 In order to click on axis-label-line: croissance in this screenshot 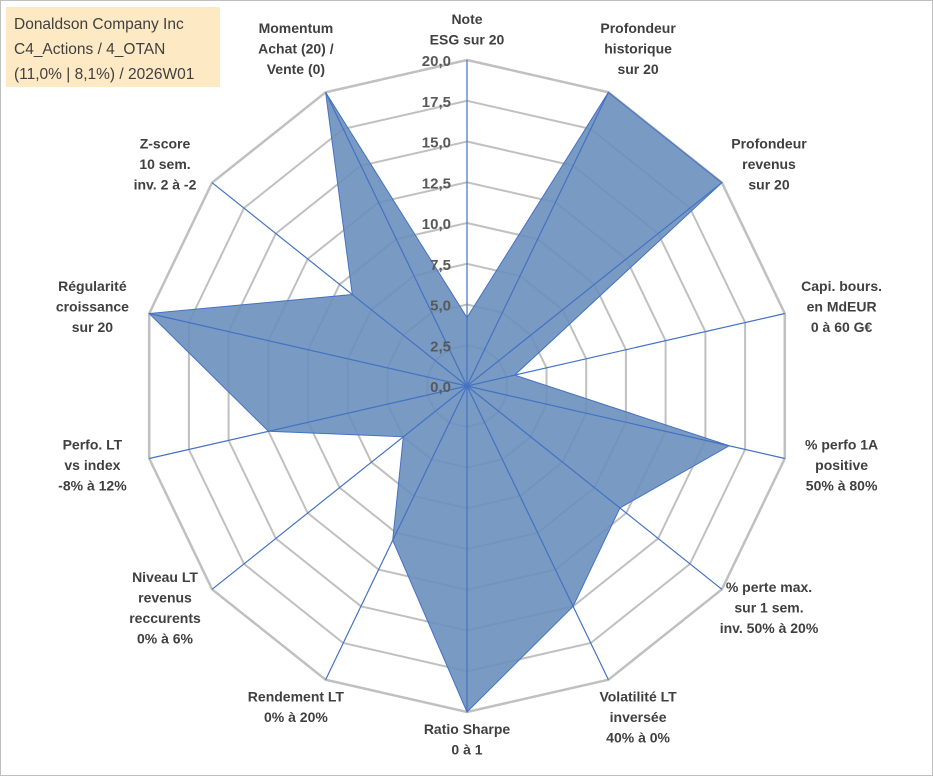, I will do `click(92, 307)`.